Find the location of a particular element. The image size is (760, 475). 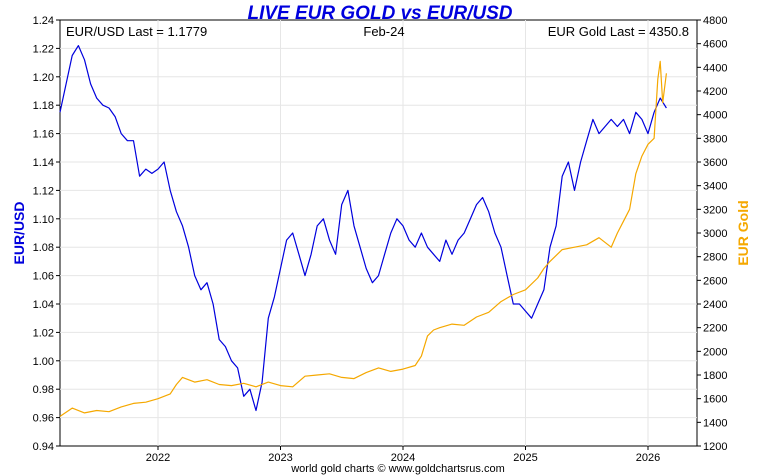

right-tick-label: 2800 is located at coordinates (715, 258).